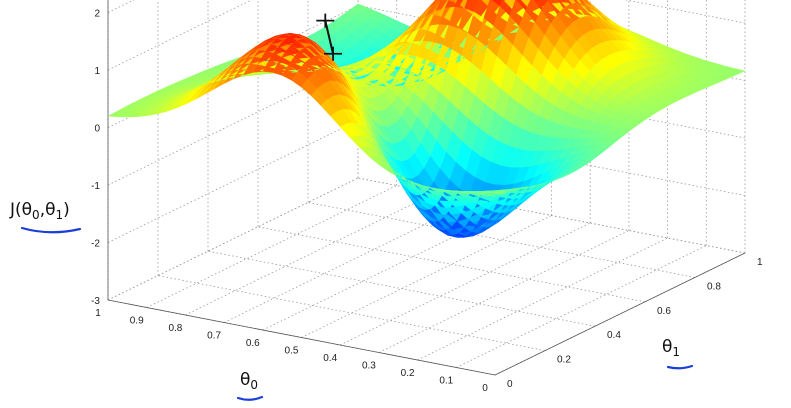 This screenshot has height=408, width=791. I want to click on y-tick-label: 0.4, so click(614, 335).